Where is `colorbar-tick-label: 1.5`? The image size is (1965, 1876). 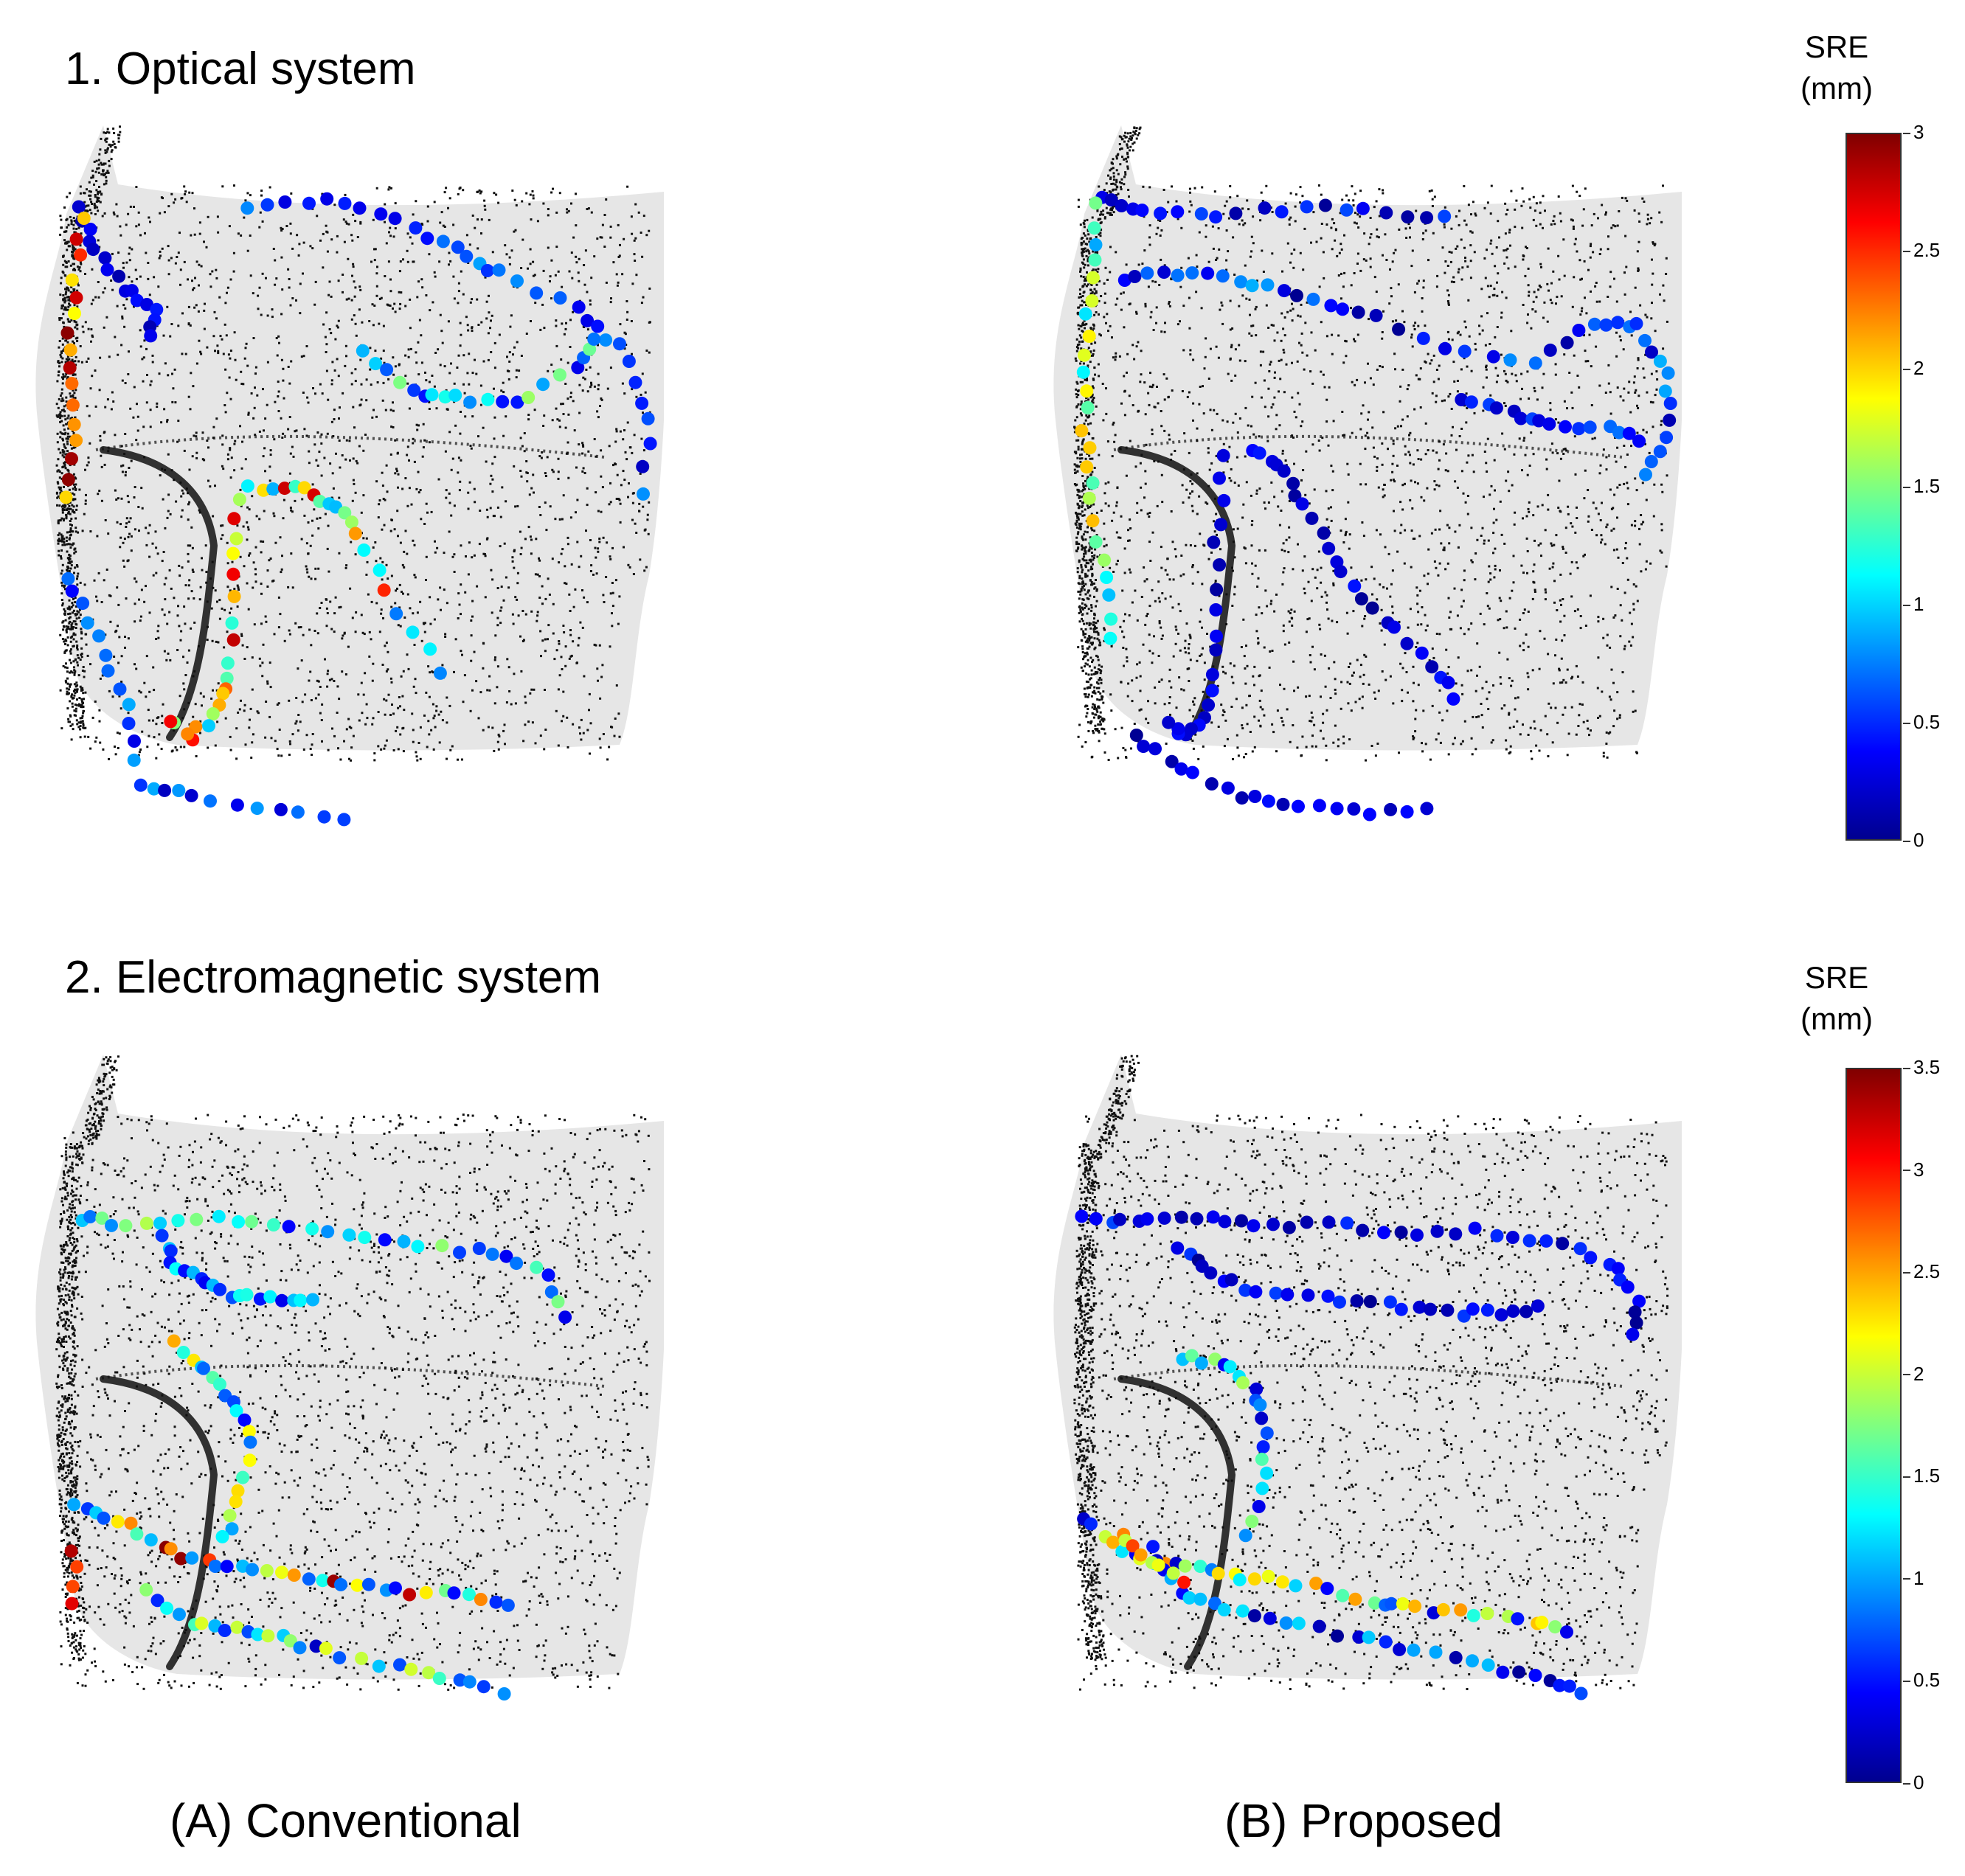
colorbar-tick-label: 1.5 is located at coordinates (1921, 486).